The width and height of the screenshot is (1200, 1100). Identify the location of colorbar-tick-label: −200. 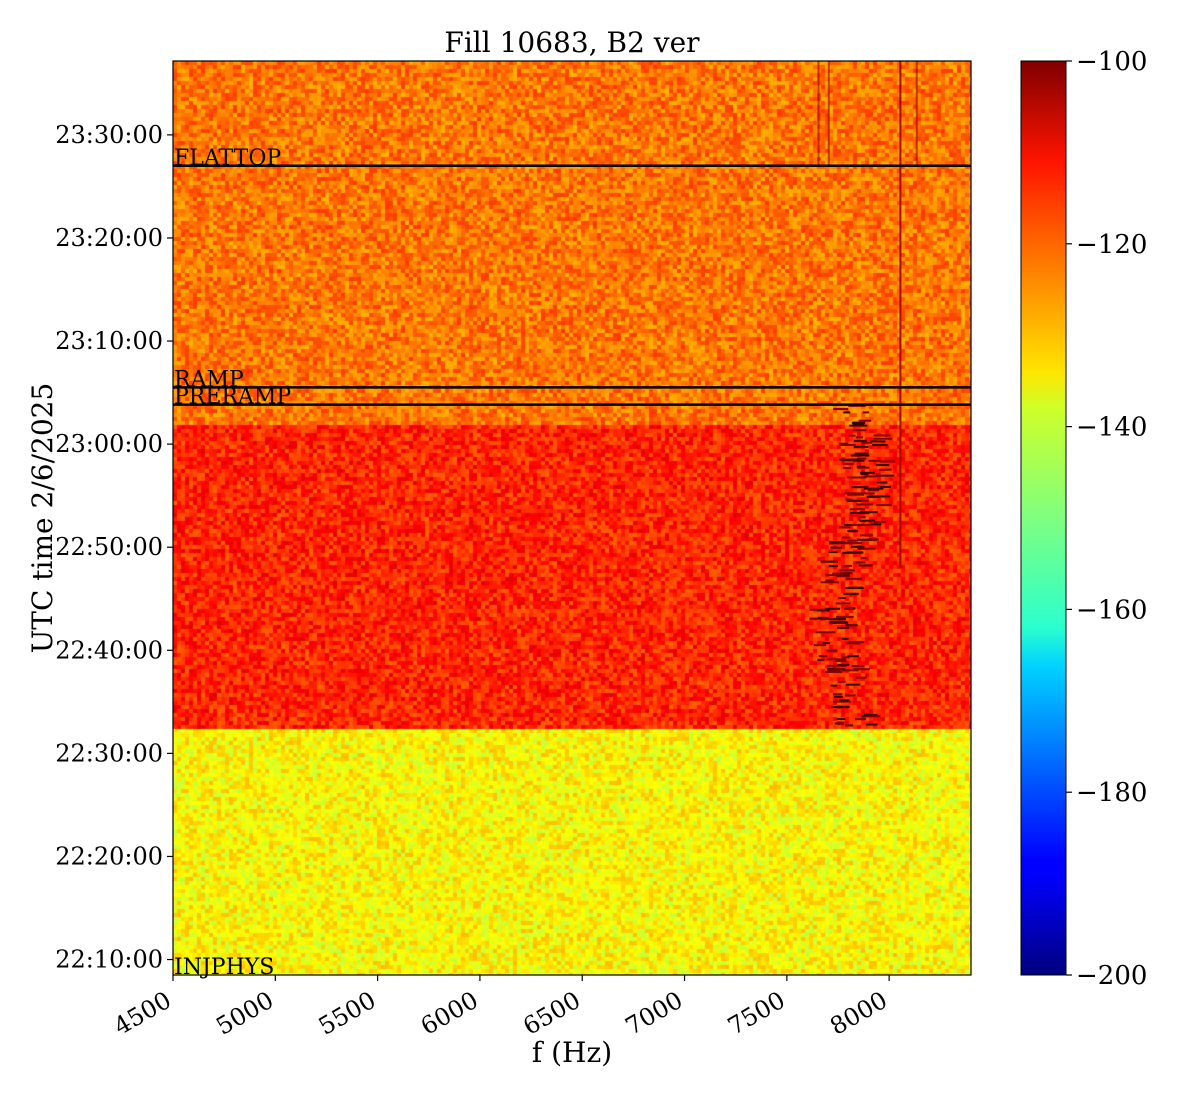
(1111, 976).